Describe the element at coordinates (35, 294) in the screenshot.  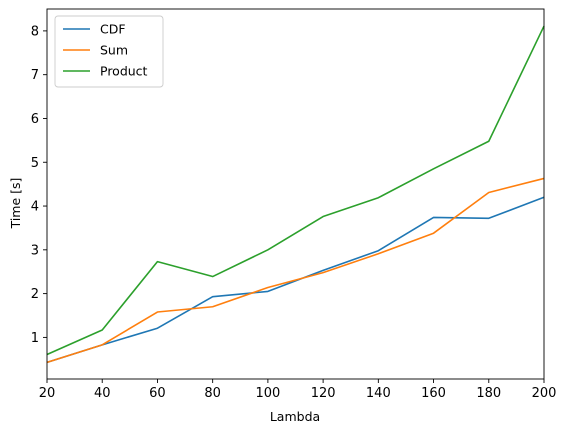
I see `y-tick-label: 2` at that location.